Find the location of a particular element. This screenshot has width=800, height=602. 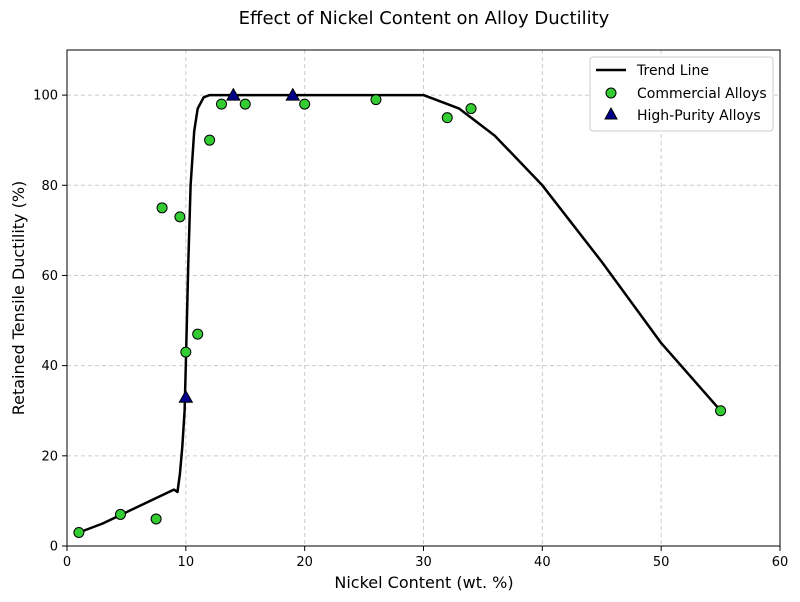

x-tick-label-1: 10 is located at coordinates (186, 562).